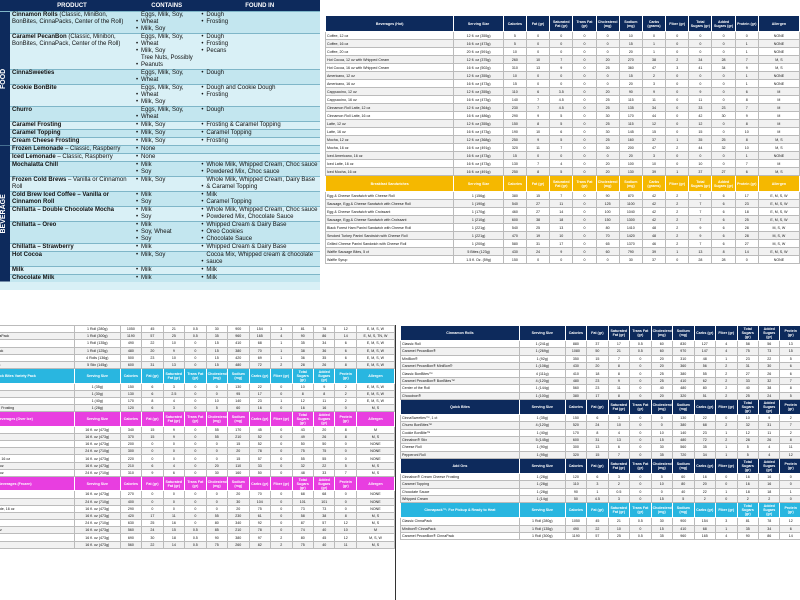 The width and height of the screenshot is (800, 600). Describe the element at coordinates (195, 419) in the screenshot. I see `column-header: Trans Fat (gr)` at that location.